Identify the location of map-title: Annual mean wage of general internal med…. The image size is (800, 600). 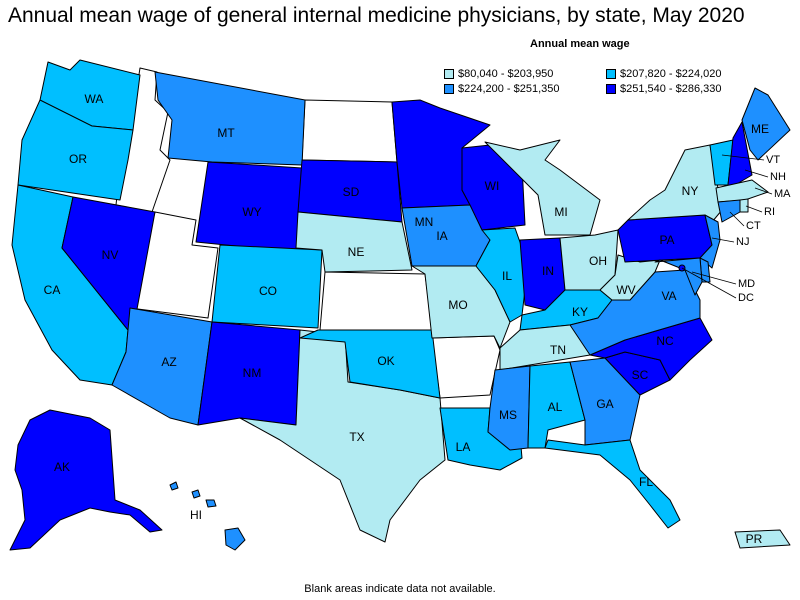
(376, 15).